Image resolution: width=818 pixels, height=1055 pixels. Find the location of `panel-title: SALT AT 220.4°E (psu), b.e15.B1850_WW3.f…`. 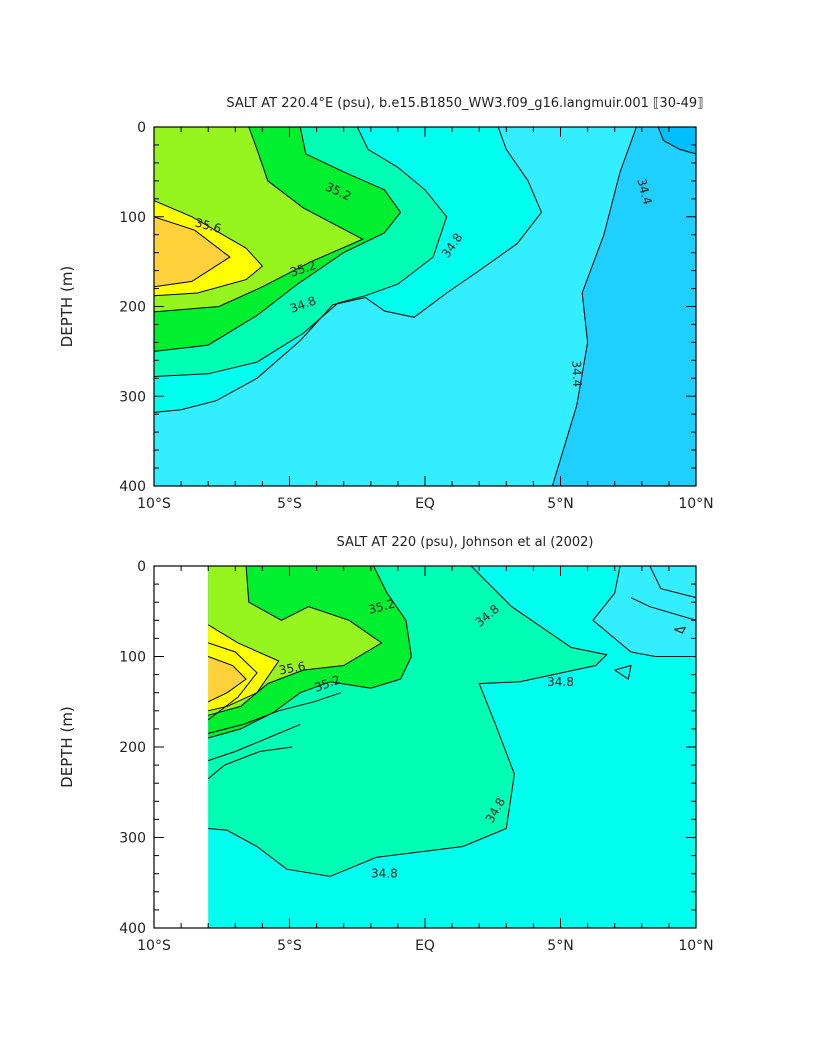

panel-title: SALT AT 220.4°E (psu), b.e15.B1850_WW3.f… is located at coordinates (464, 103).